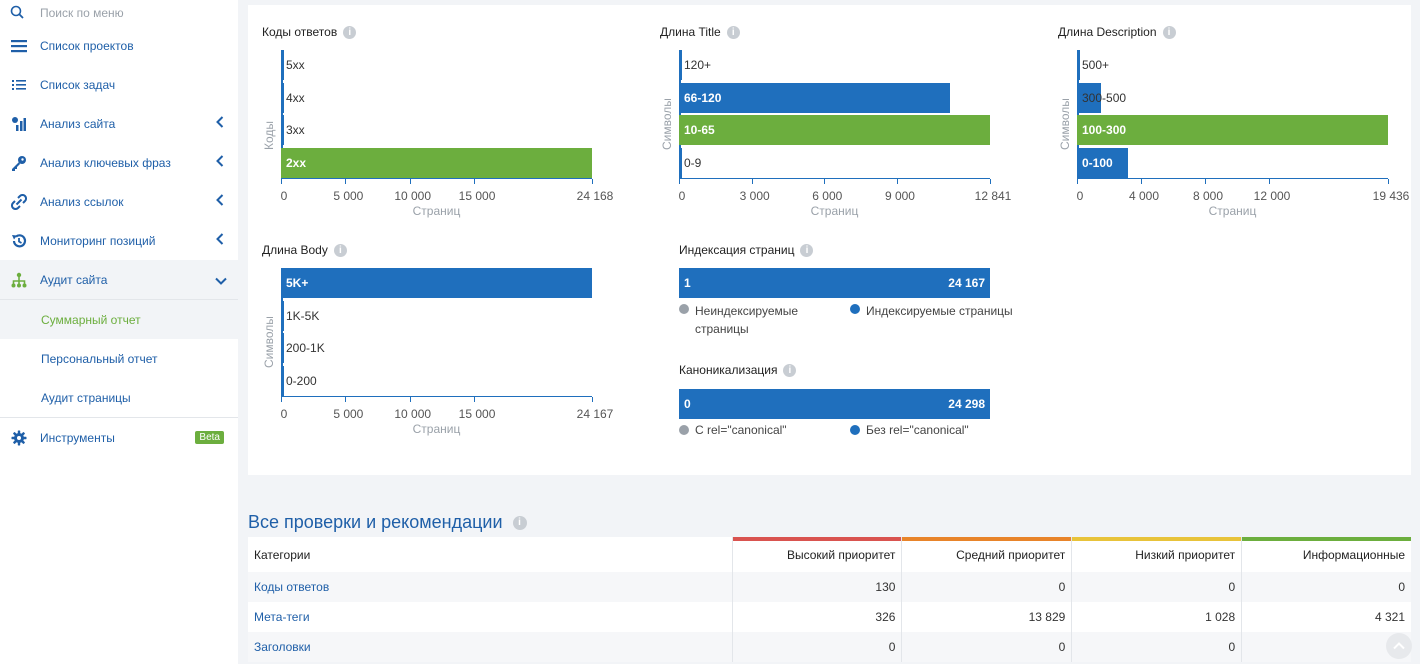  What do you see at coordinates (684, 430) in the screenshot?
I see `legend-dot` at bounding box center [684, 430].